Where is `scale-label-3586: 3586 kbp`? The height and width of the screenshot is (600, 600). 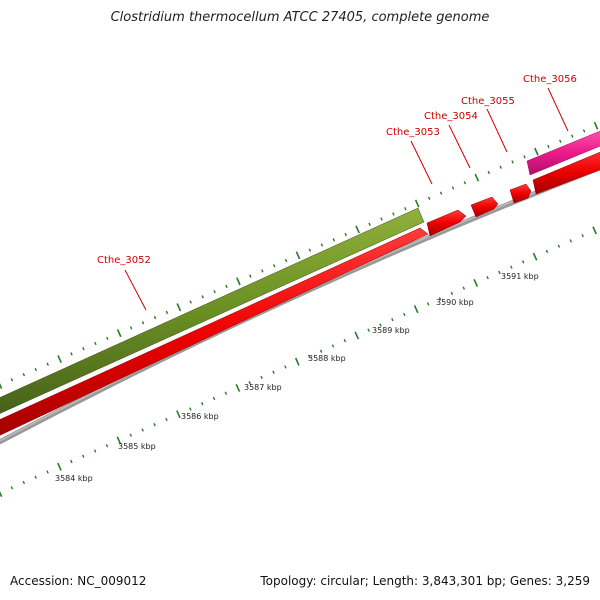 scale-label-3586: 3586 kbp is located at coordinates (200, 416).